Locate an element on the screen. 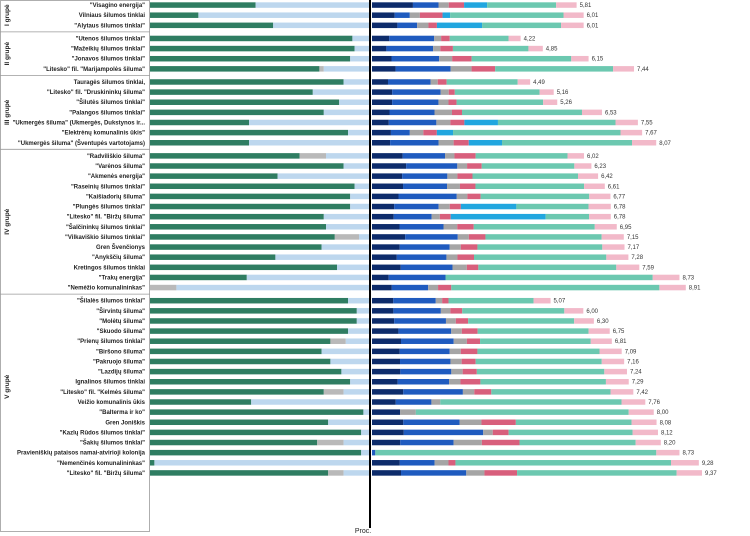  row-label: "Biršono šiluma" is located at coordinates (120, 352).